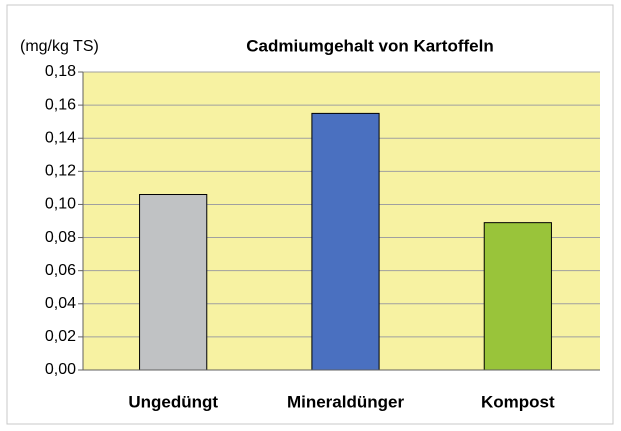 The width and height of the screenshot is (621, 431). What do you see at coordinates (59, 46) in the screenshot?
I see `y-axis-label: (mg/kg TS)` at bounding box center [59, 46].